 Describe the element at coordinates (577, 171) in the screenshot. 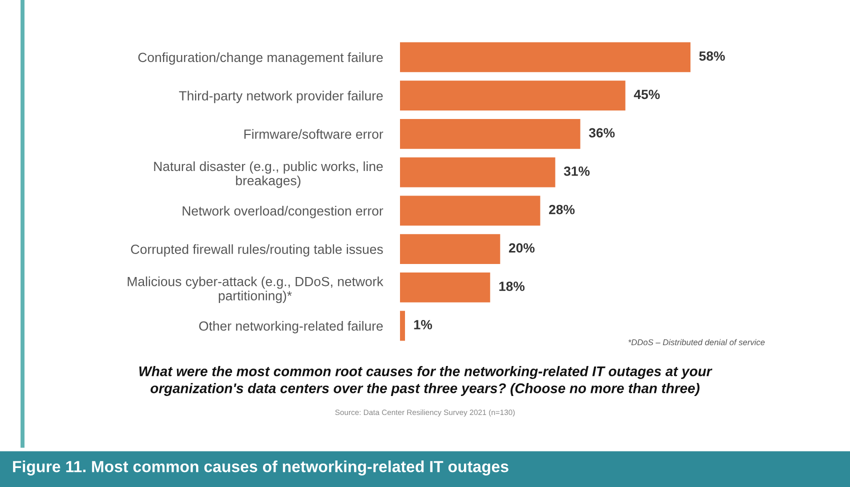

I see `data-label: 31%` at that location.